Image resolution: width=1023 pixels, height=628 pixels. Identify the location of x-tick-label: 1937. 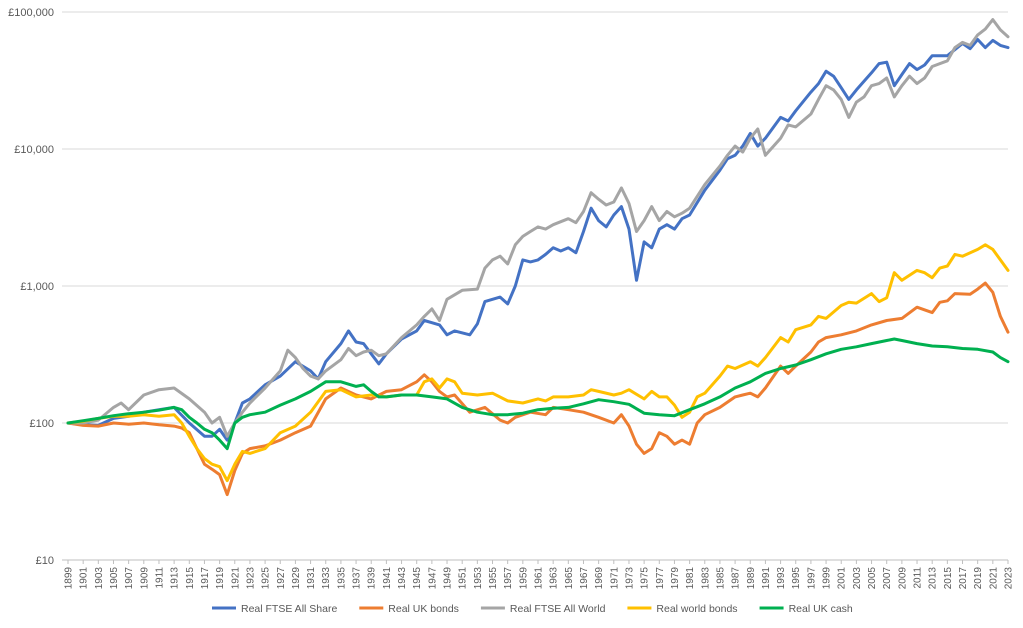
(357, 578).